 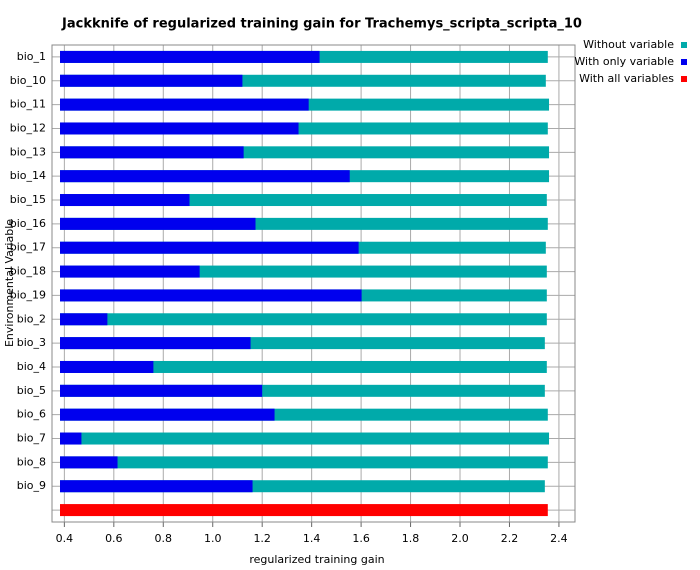 I want to click on y-tick-label: bio_16, so click(x=28, y=223).